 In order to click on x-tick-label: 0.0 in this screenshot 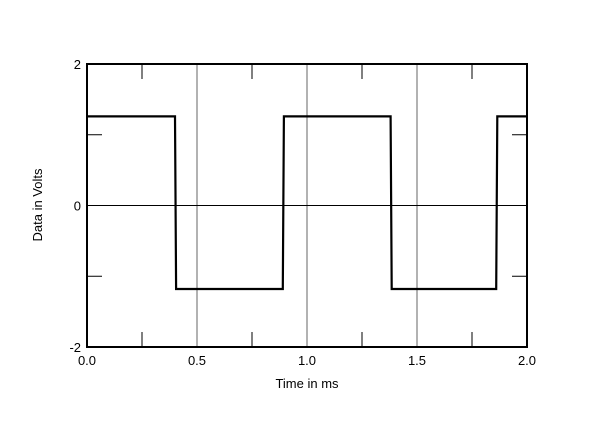, I will do `click(87, 360)`.